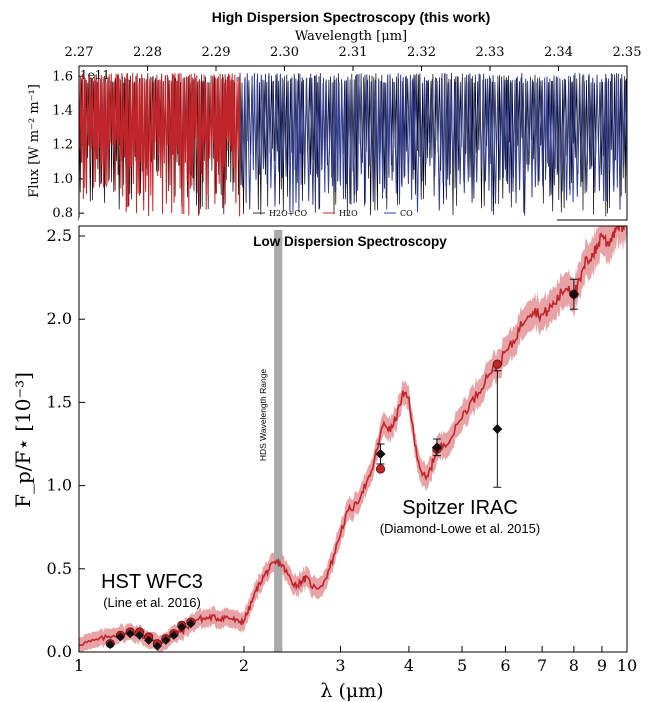 This screenshot has width=651, height=702. I want to click on top-y-tick-label: 1.6, so click(62, 76).